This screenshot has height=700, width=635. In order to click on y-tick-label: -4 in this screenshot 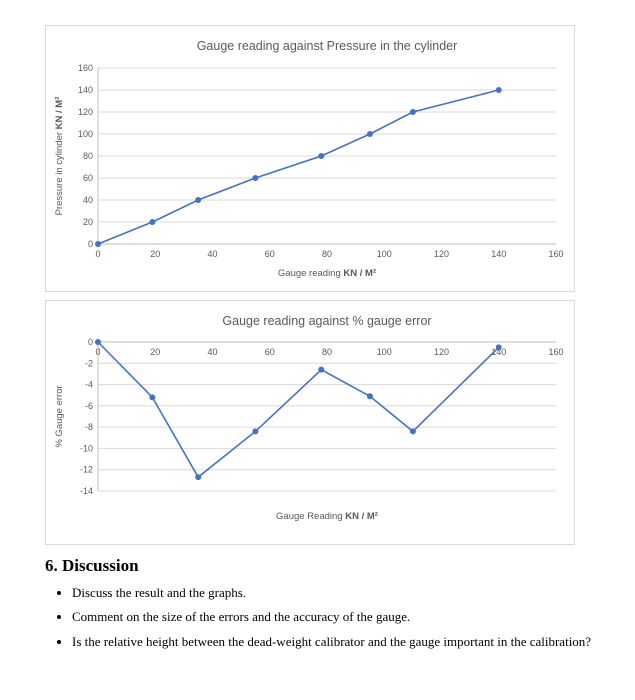, I will do `click(89, 385)`.